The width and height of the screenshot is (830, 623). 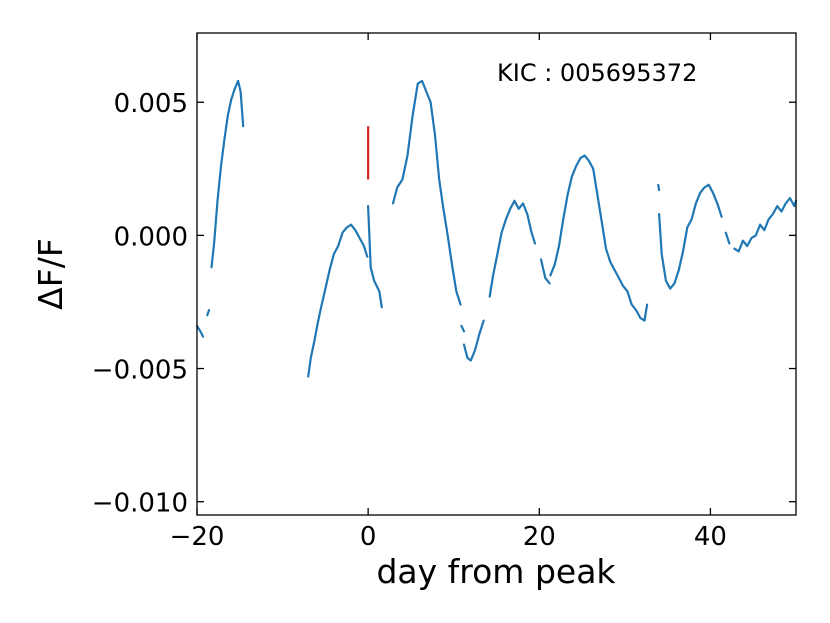 I want to click on x-axis-label: day from peak, so click(x=496, y=571).